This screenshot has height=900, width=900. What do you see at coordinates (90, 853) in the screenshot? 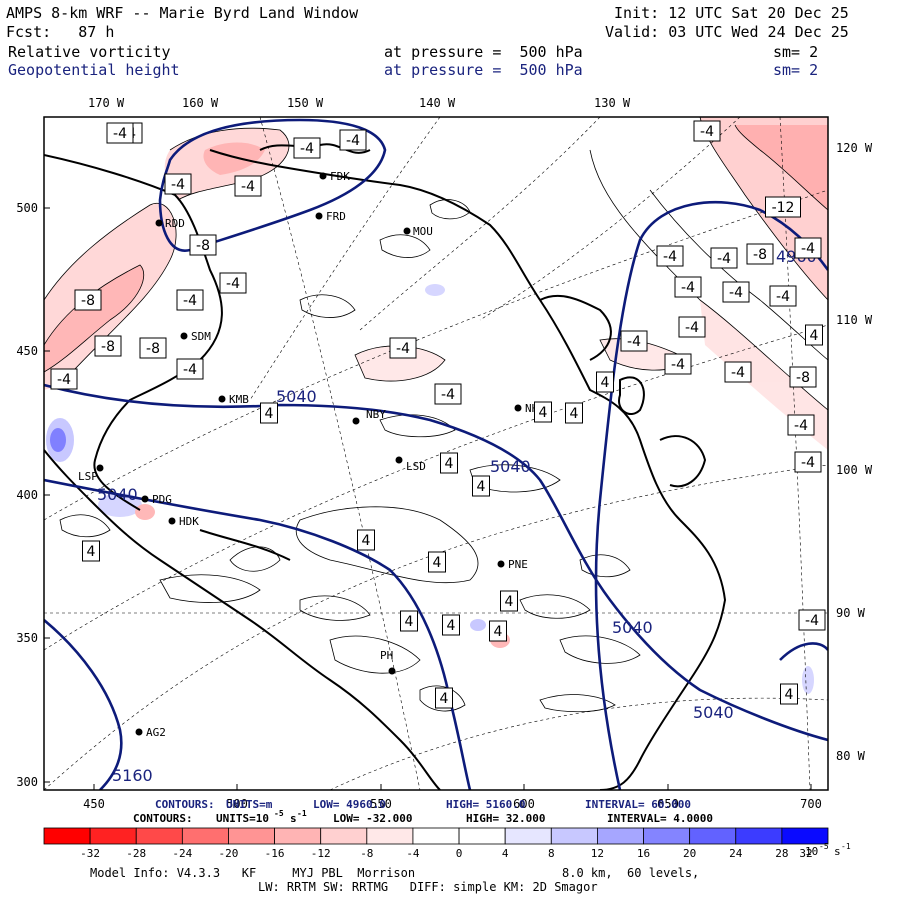
I see `colorbar-label: -32` at bounding box center [90, 853].